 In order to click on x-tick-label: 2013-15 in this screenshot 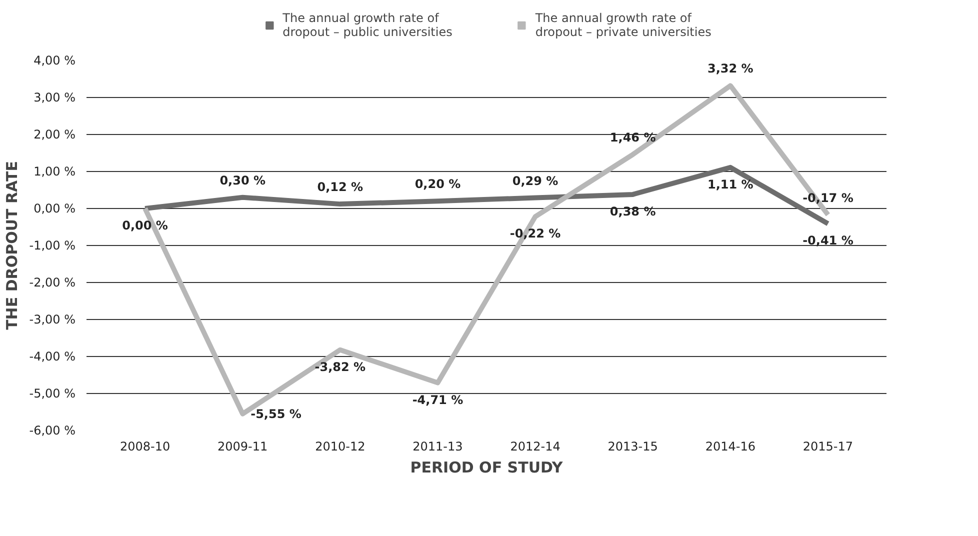, I will do `click(633, 447)`.